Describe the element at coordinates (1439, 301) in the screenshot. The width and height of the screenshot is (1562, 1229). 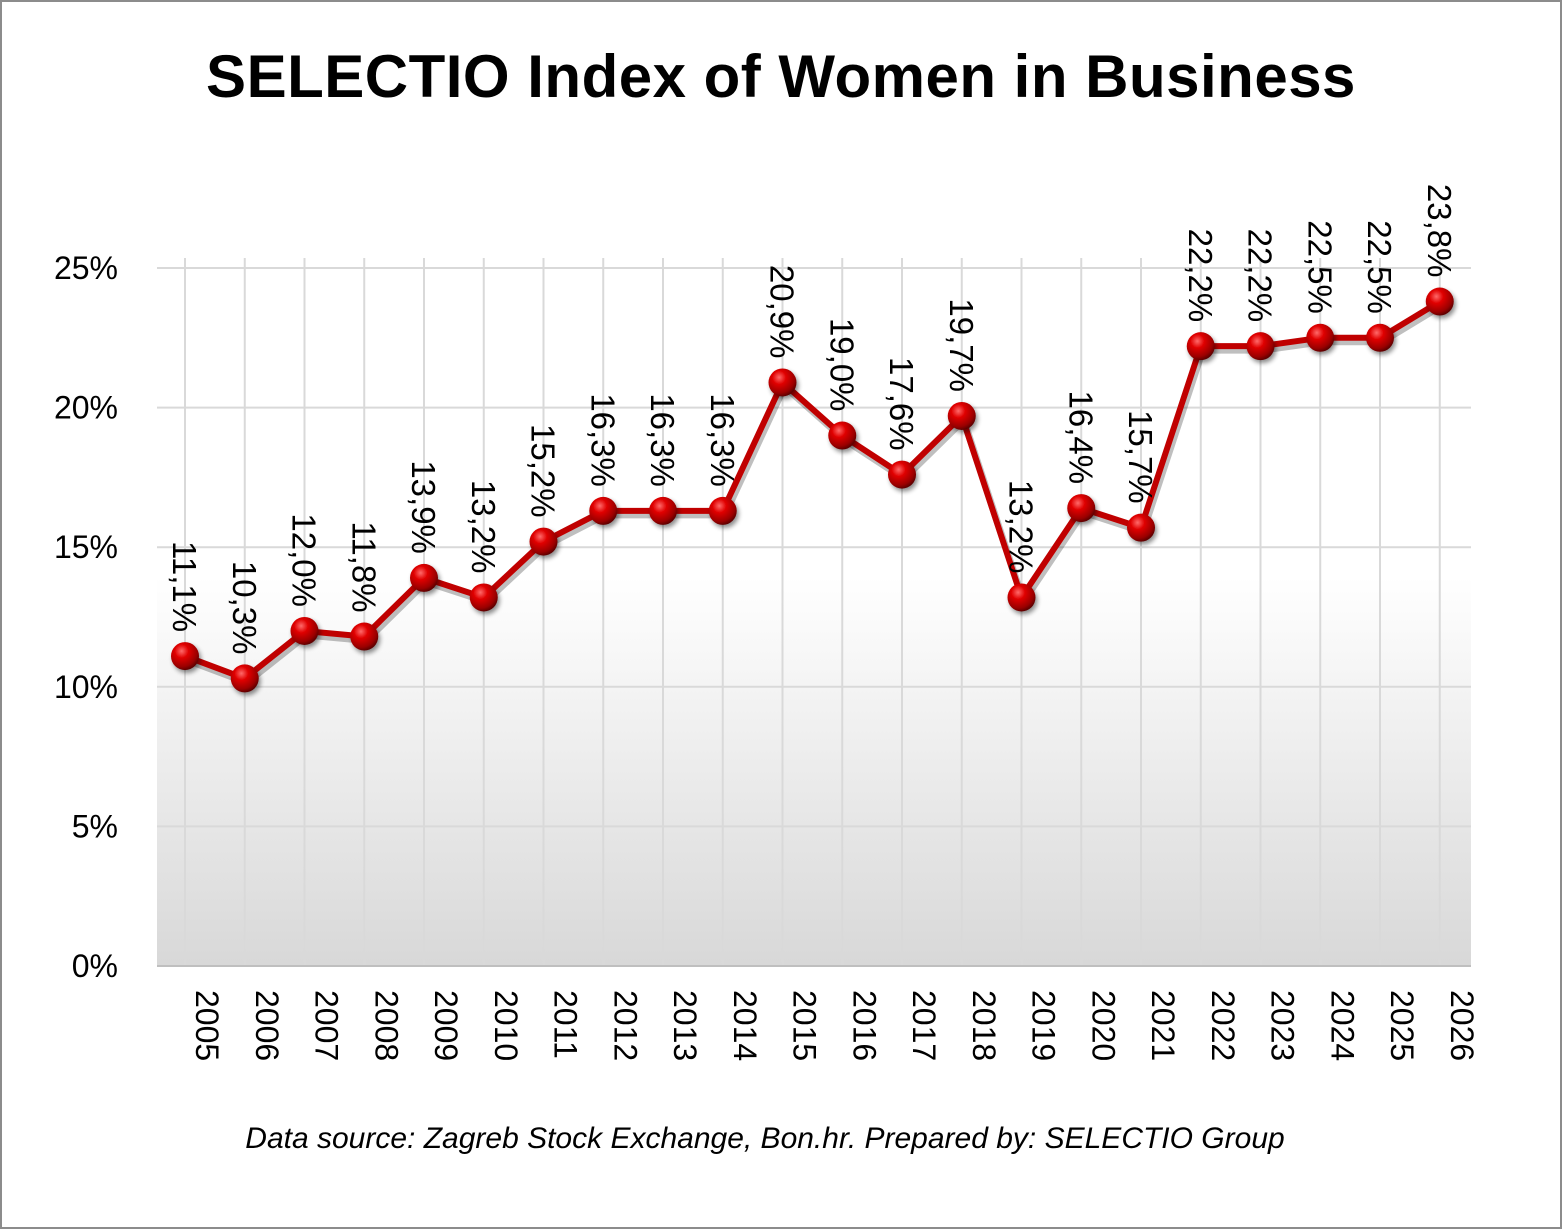
I see `data-point-2026` at that location.